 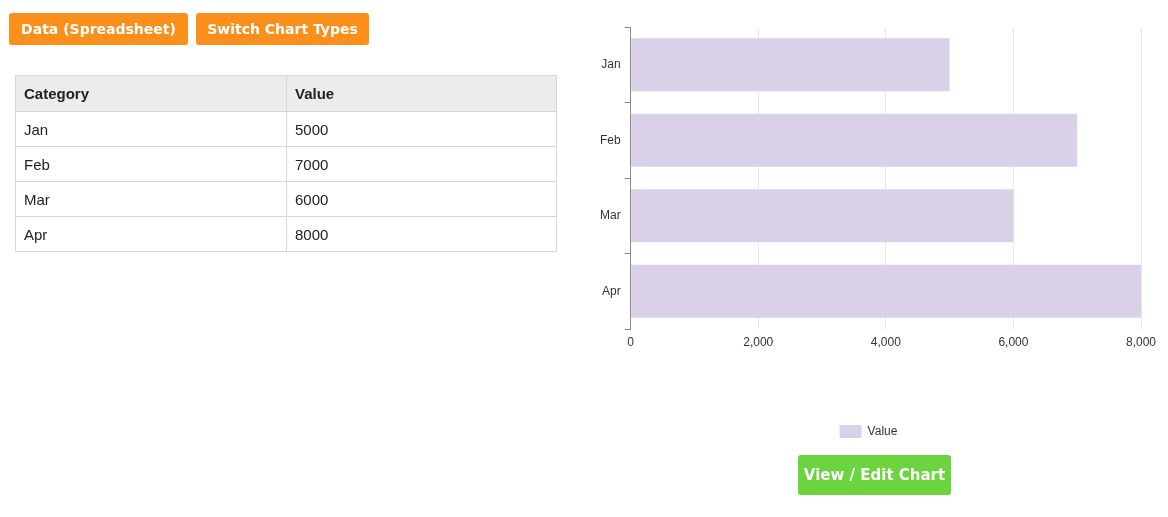 What do you see at coordinates (98, 29) in the screenshot?
I see `button: Data (Spreadsheet)` at bounding box center [98, 29].